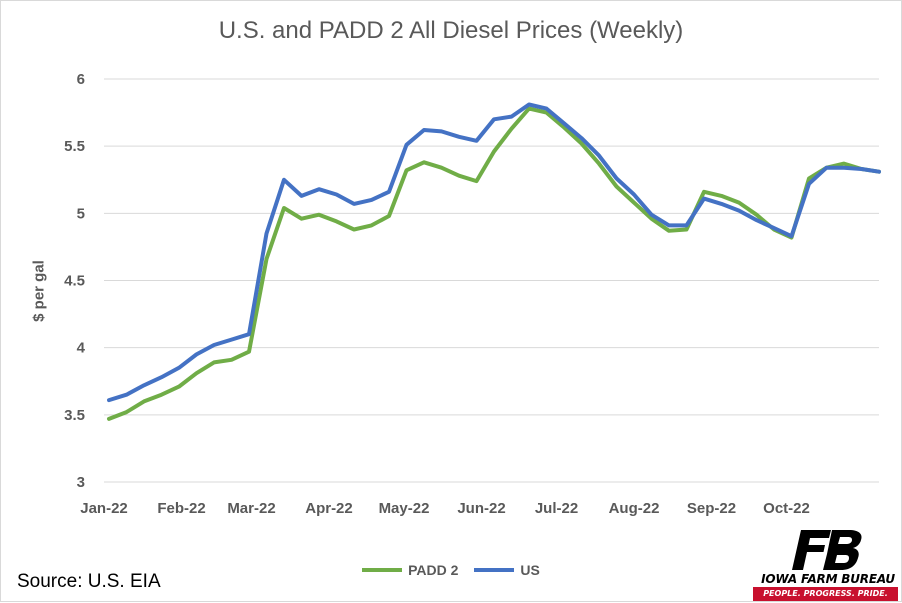  What do you see at coordinates (433, 570) in the screenshot?
I see `legend-label-padd2: PADD 2` at bounding box center [433, 570].